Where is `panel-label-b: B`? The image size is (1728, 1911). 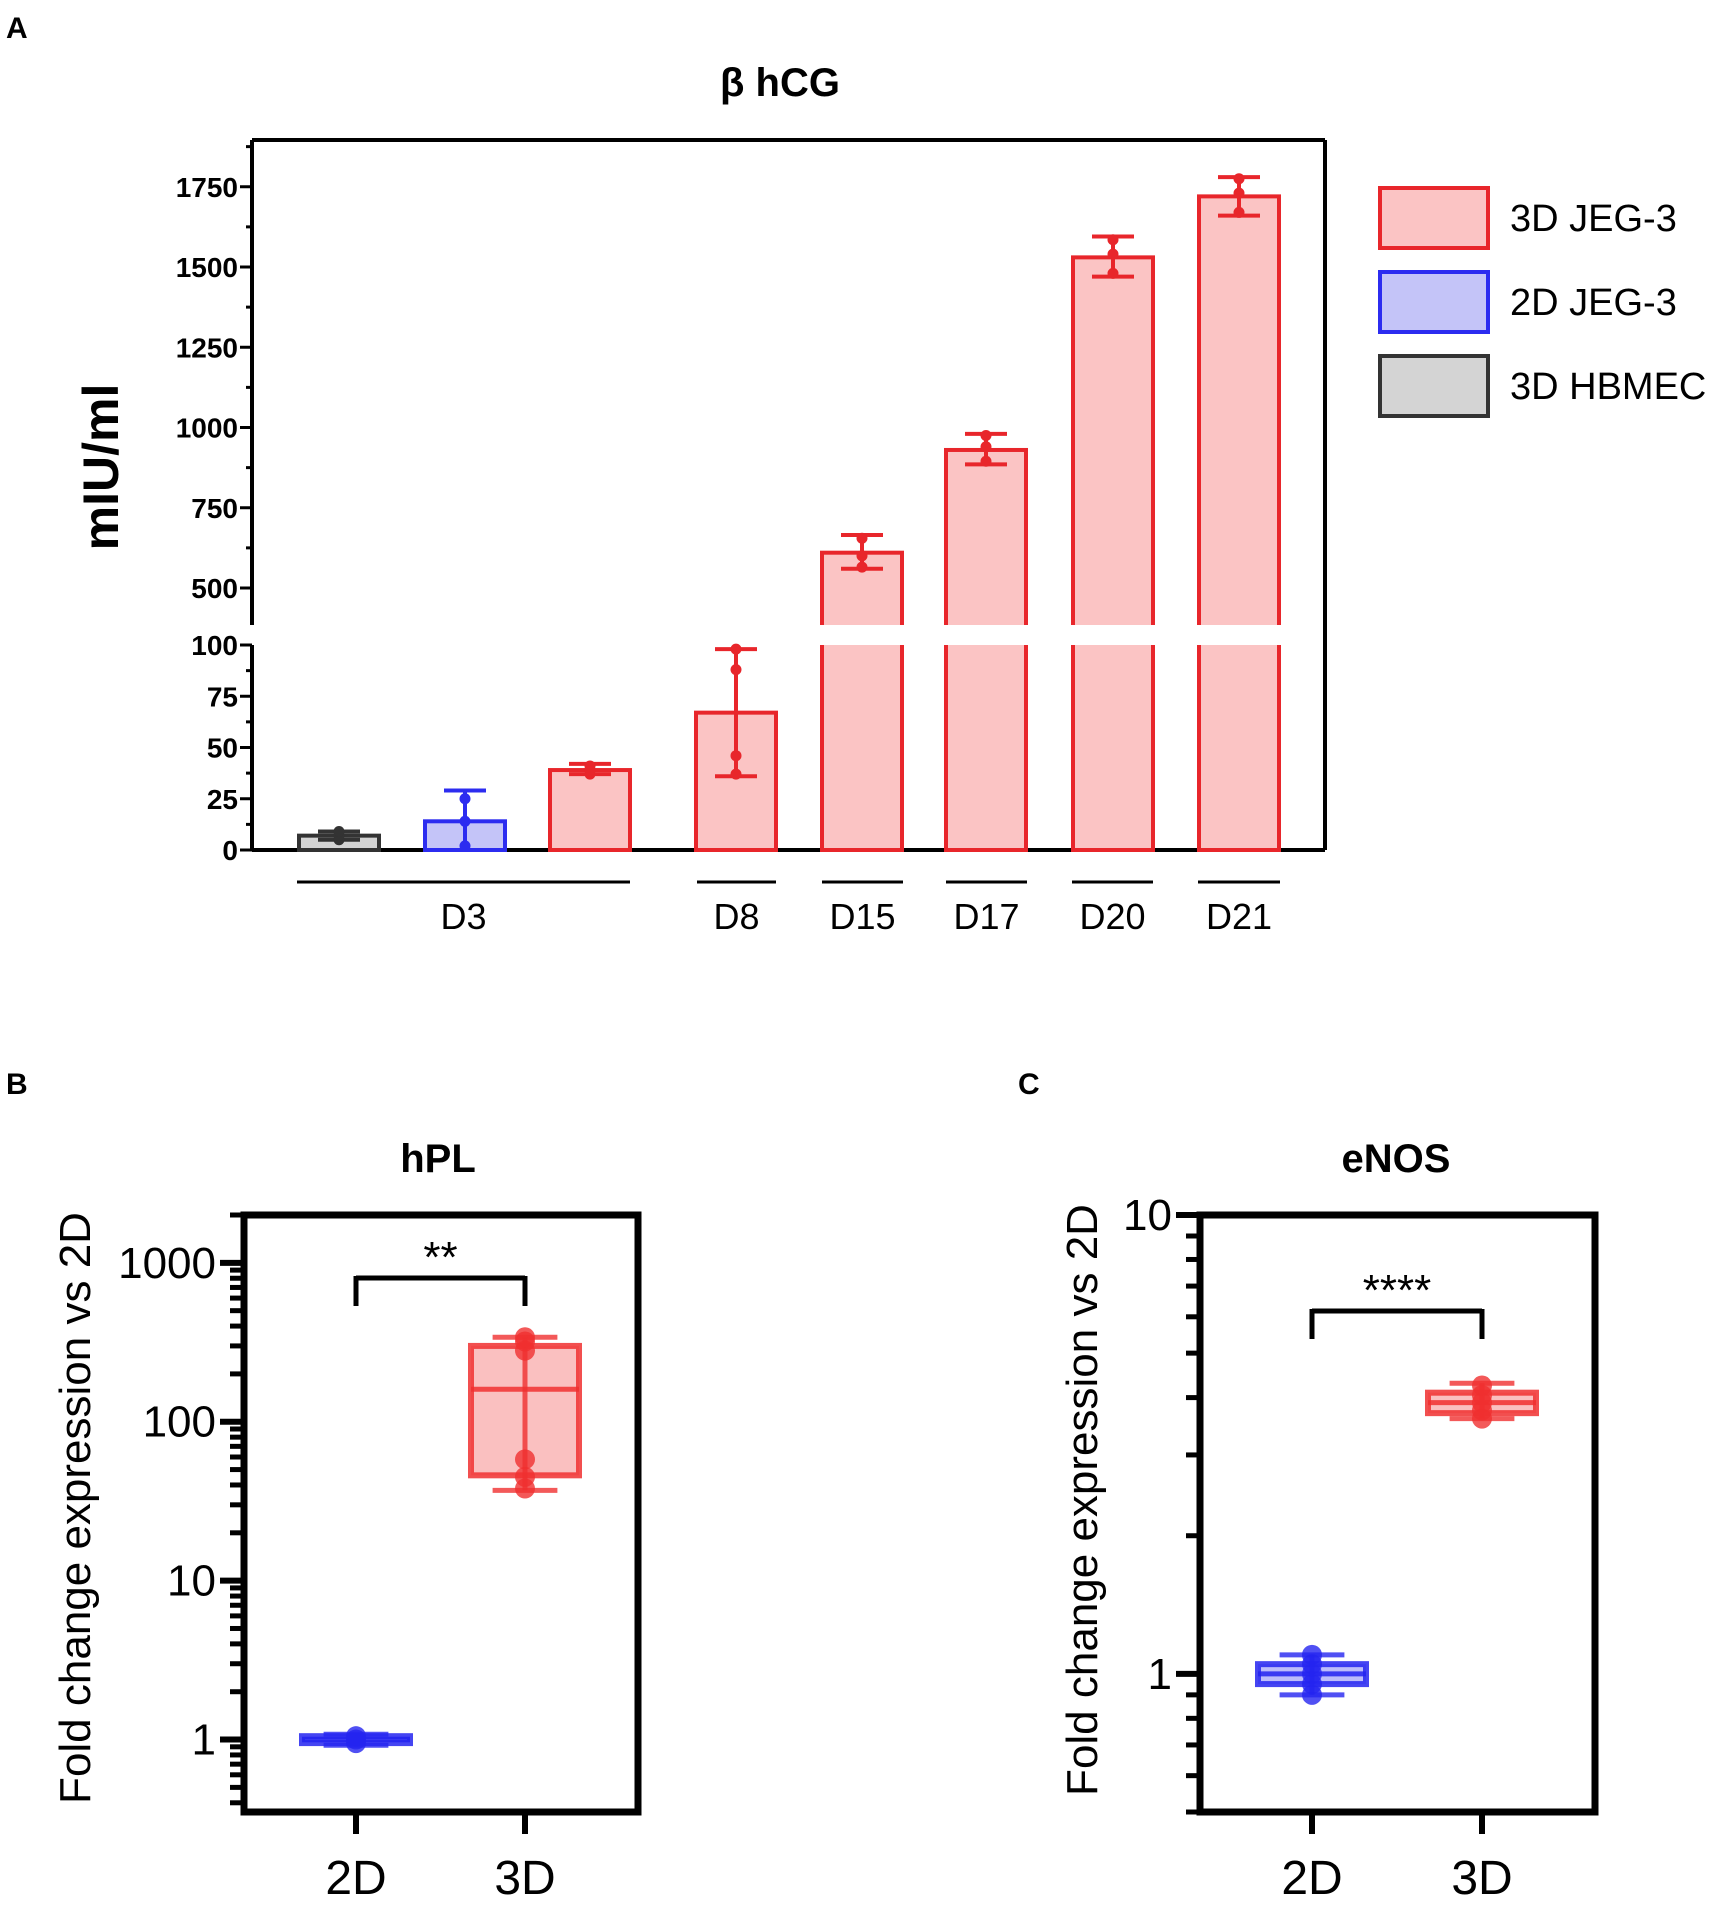 panel-label-b: B is located at coordinates (17, 1084).